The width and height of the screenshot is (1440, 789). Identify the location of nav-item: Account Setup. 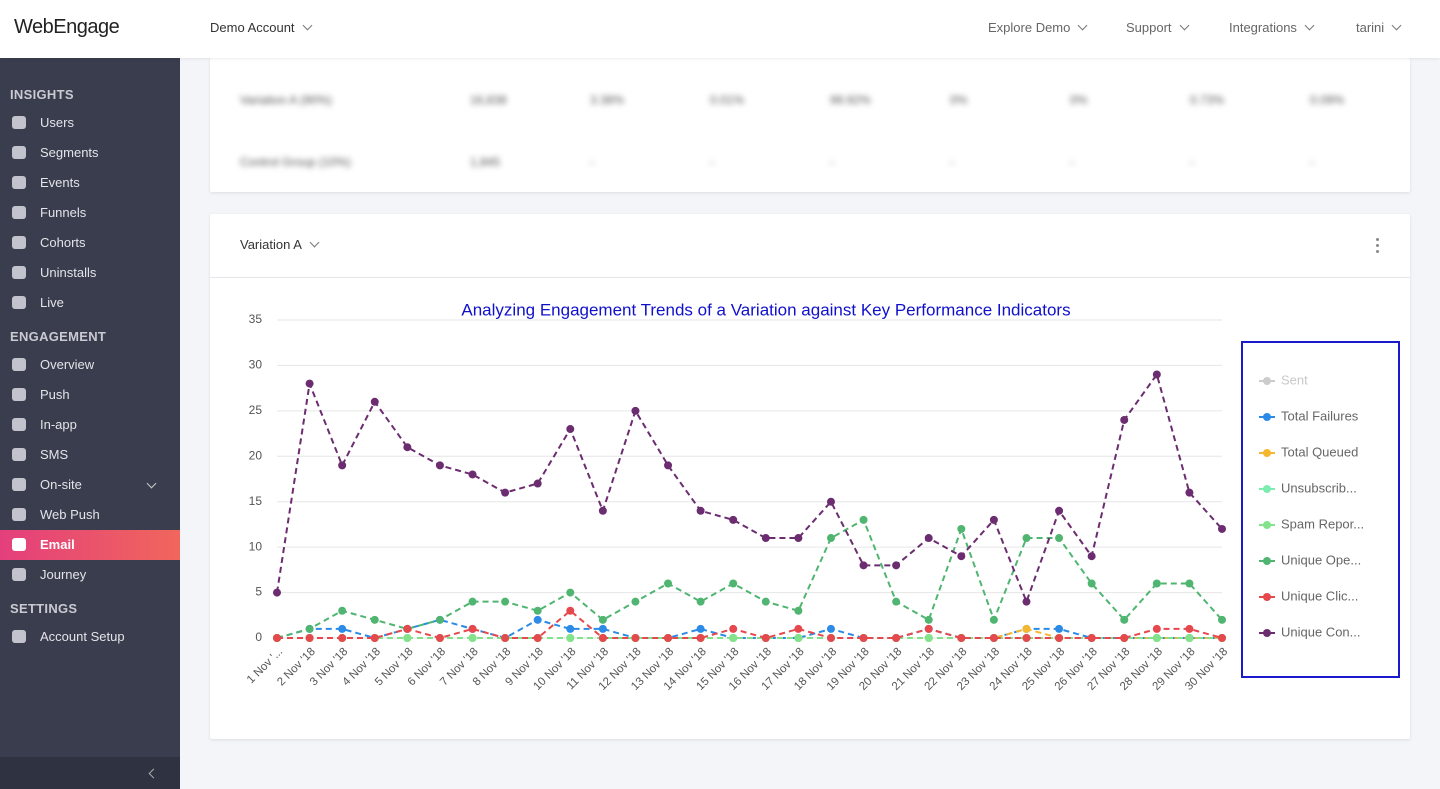
(90, 637).